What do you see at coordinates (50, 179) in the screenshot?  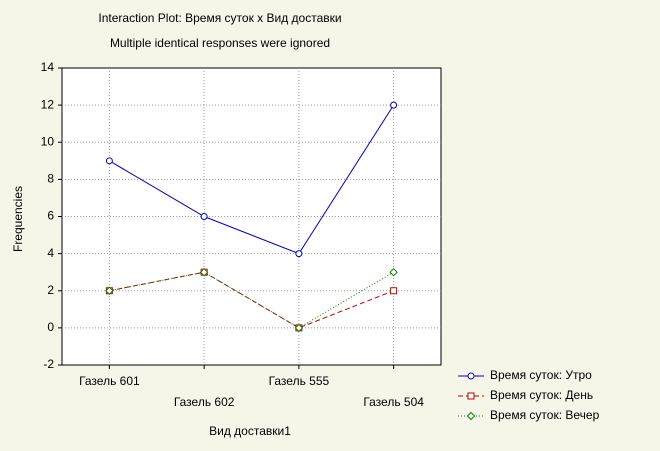 I see `y-tick-label: 8` at bounding box center [50, 179].